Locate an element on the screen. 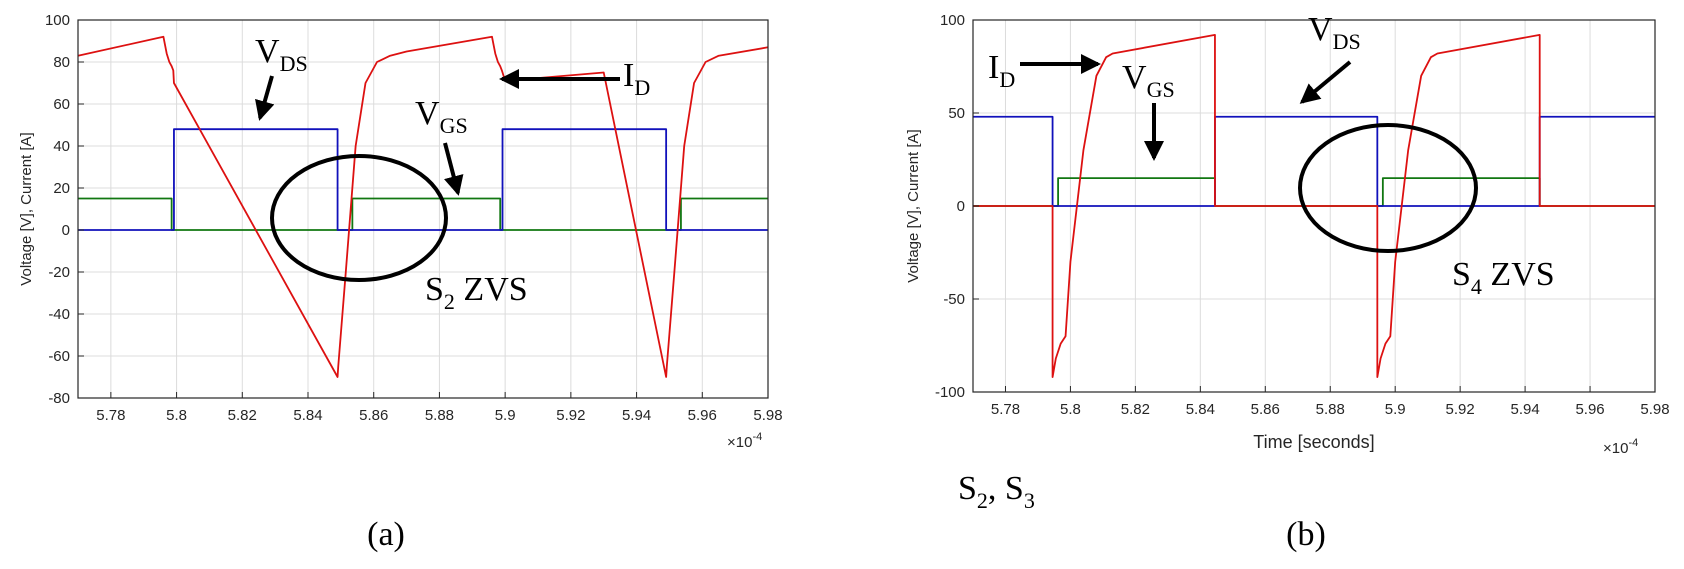 The width and height of the screenshot is (1684, 569). panel-a-x-tick-label: 5.92 is located at coordinates (570, 415).